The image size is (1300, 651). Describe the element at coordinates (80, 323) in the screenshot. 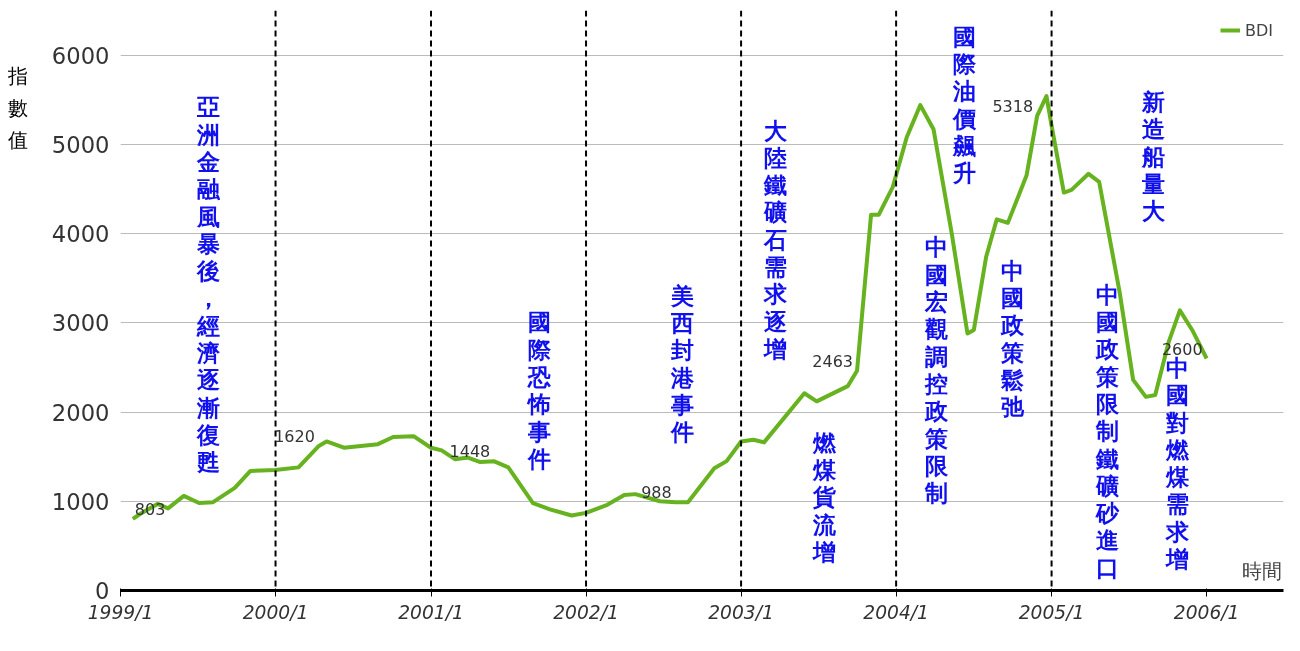

I see `y-tick-label: 3000` at that location.